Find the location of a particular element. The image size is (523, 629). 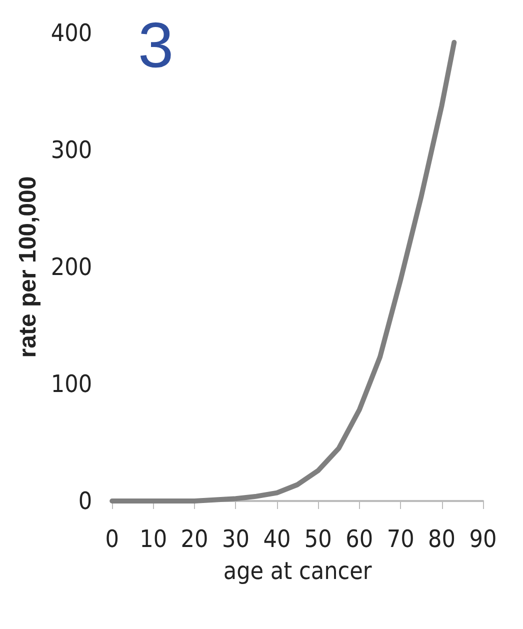

y-tick-label: 300 is located at coordinates (71, 150).